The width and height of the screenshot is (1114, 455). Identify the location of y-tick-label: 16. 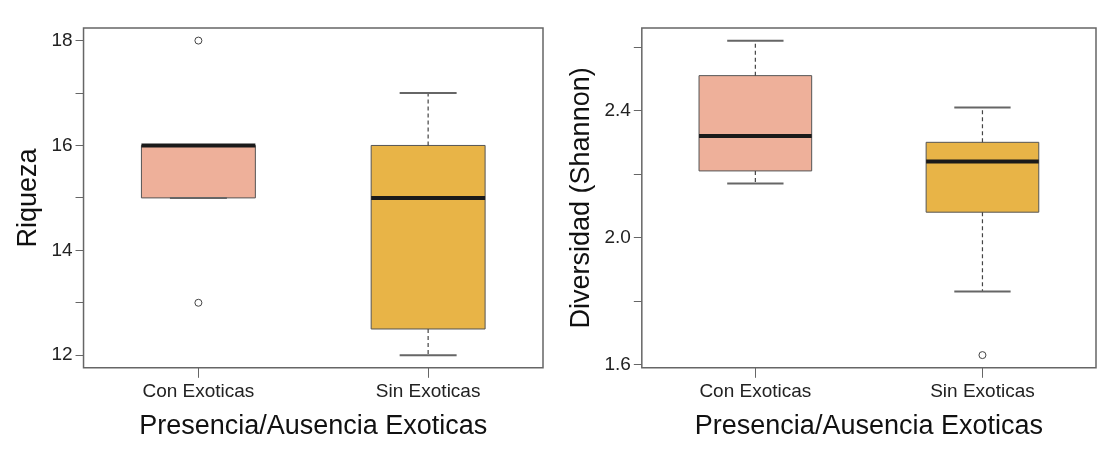
(62, 144).